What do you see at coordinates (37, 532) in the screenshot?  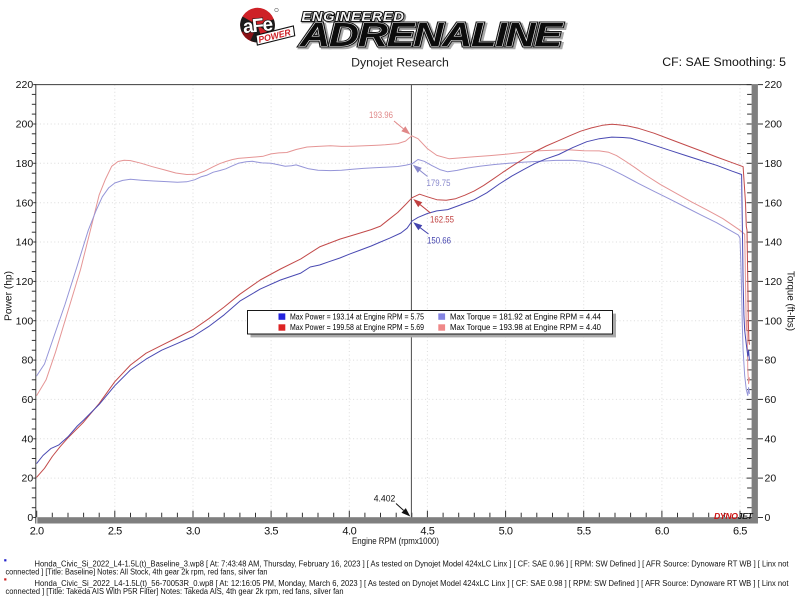 I see `svg-text: 2.0` at bounding box center [37, 532].